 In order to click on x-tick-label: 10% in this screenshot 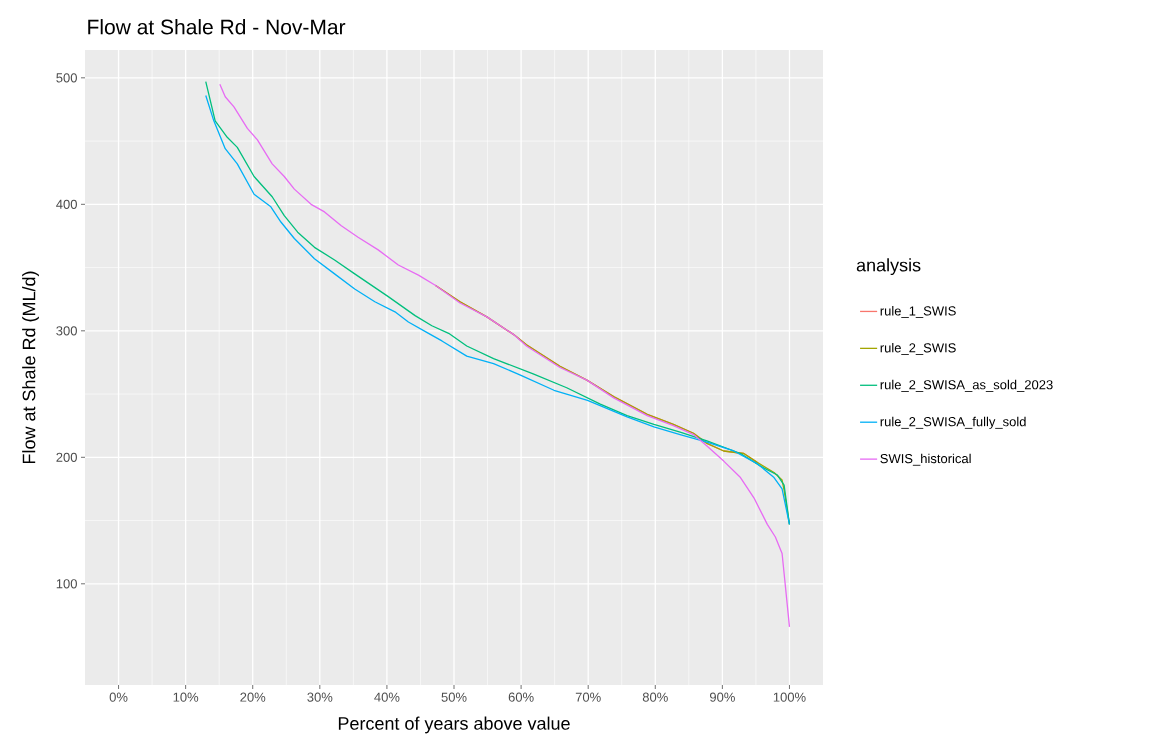, I will do `click(186, 697)`.